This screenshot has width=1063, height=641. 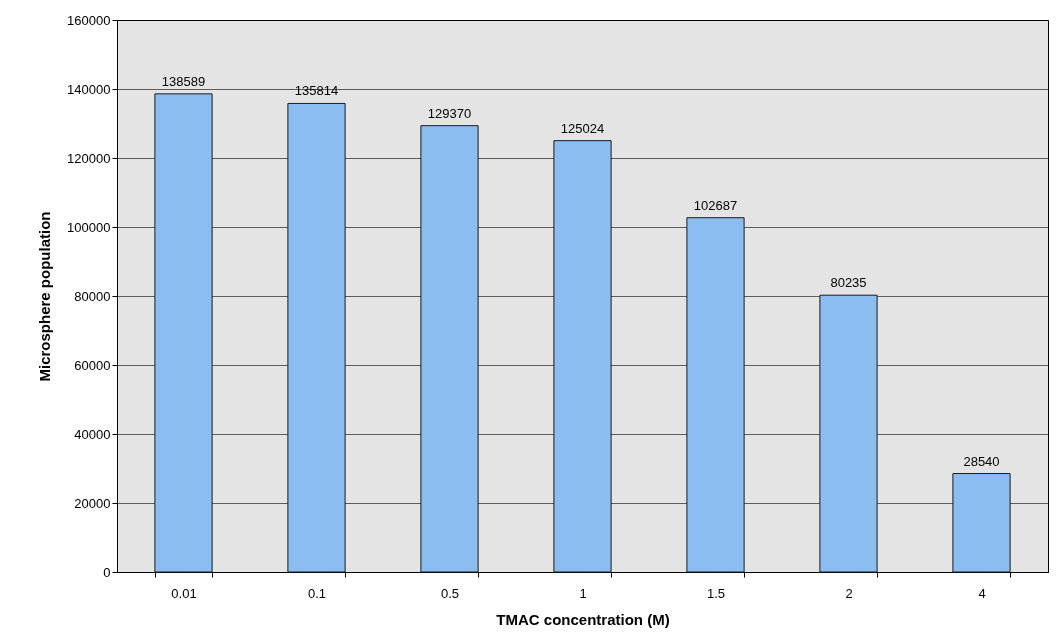 I want to click on x-tick-label: 2, so click(x=849, y=593).